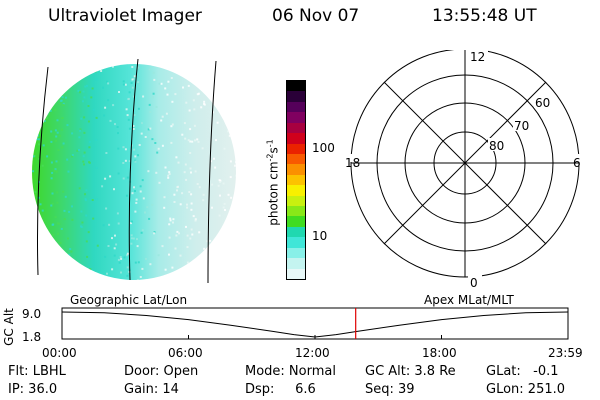 The height and width of the screenshot is (400, 600). I want to click on colorbar-tick-100: 100, so click(323, 148).